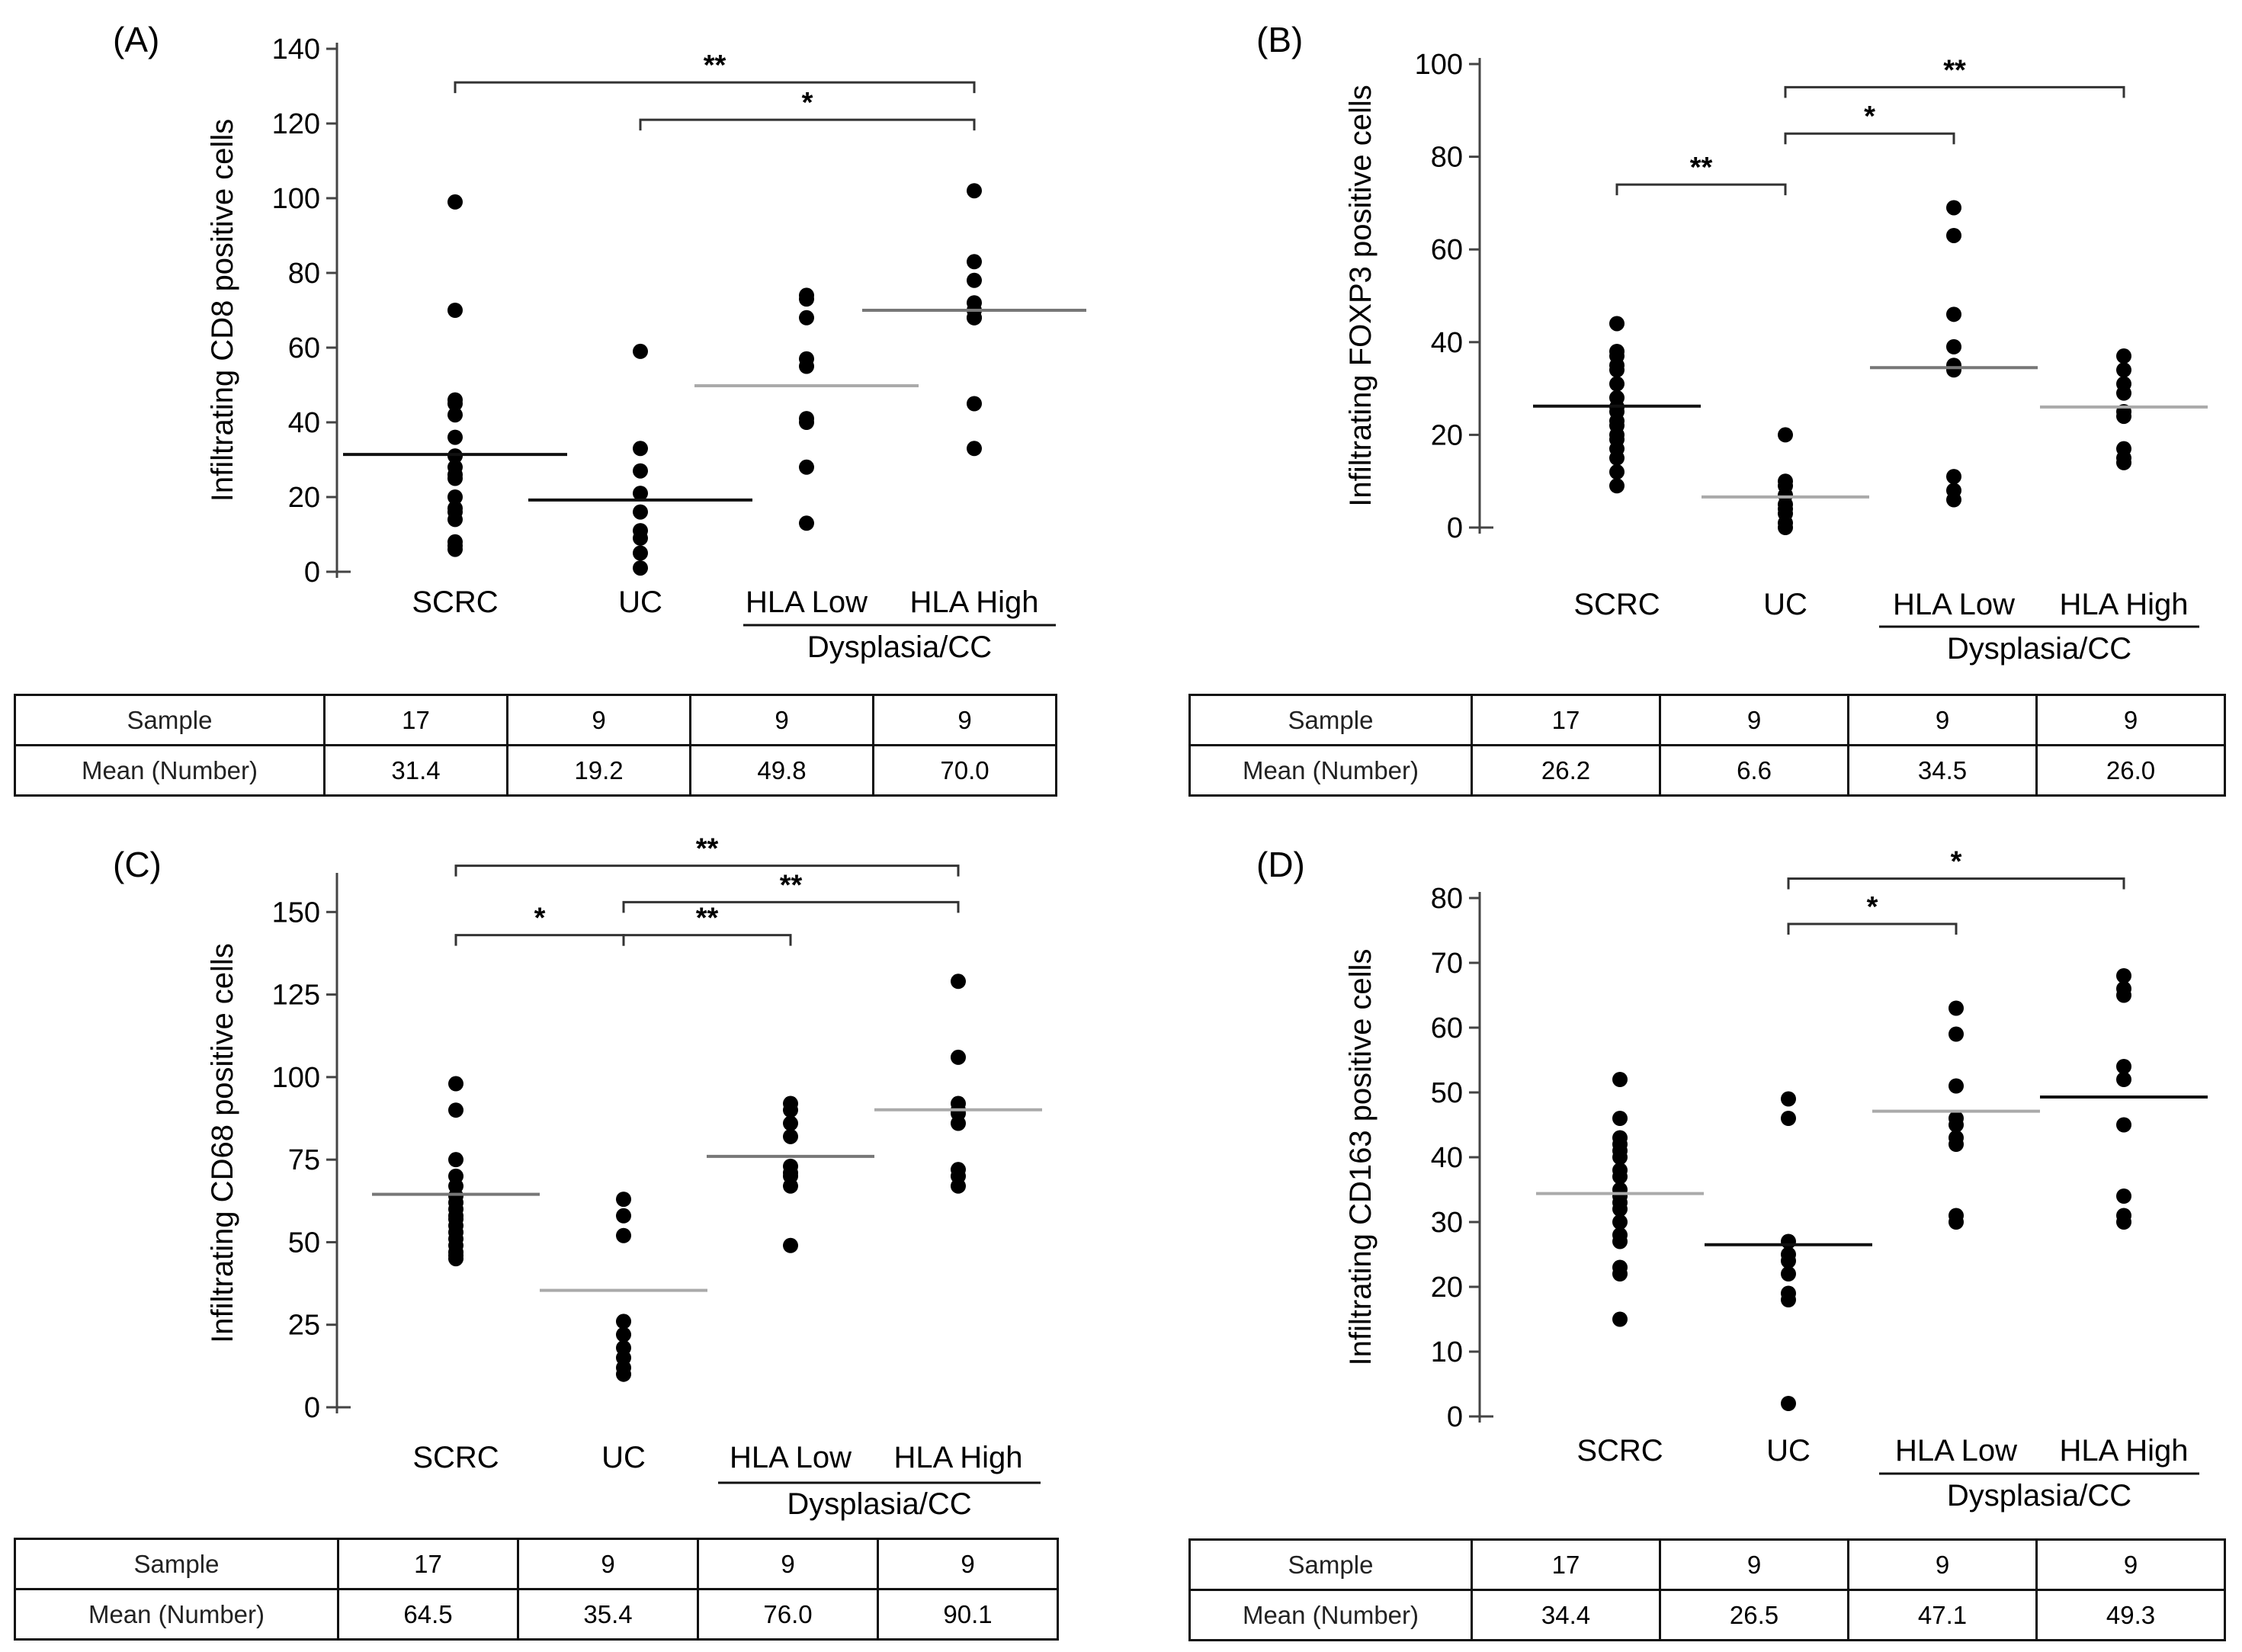 This screenshot has width=2242, height=1652. I want to click on table-cell: 17, so click(1566, 720).